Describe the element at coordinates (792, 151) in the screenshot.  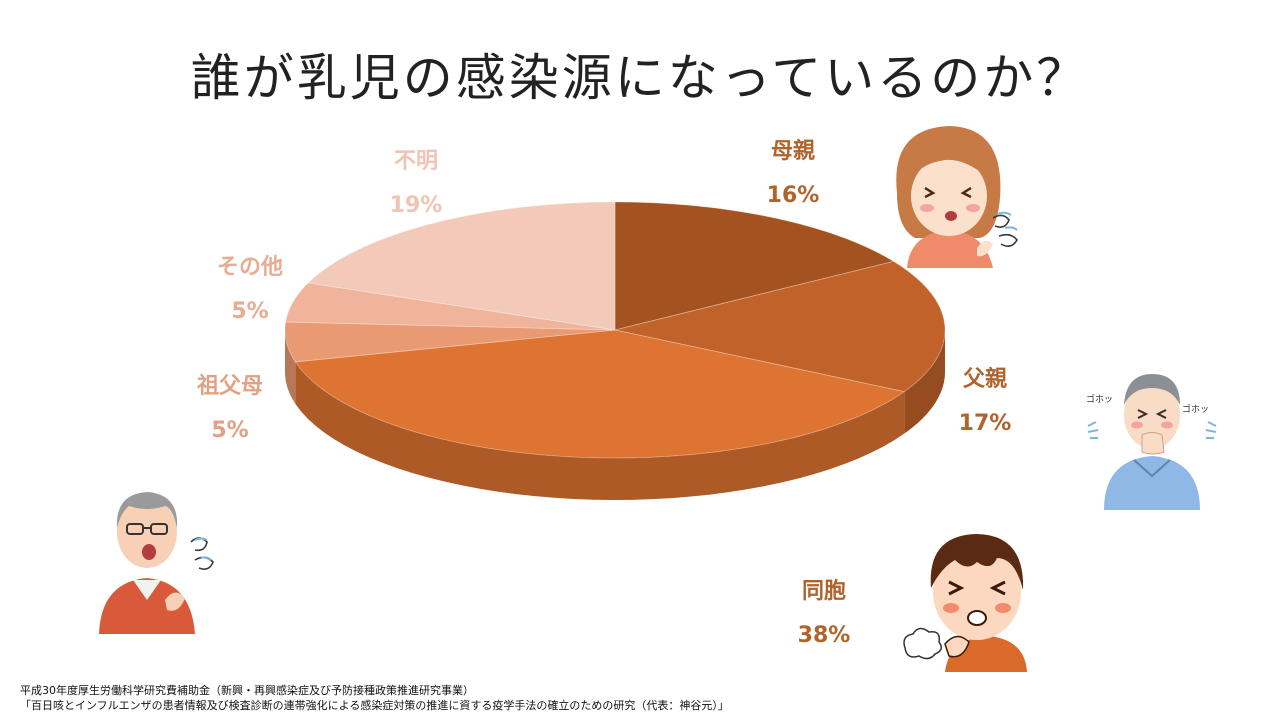
I see `slice-label-name: 母親` at that location.